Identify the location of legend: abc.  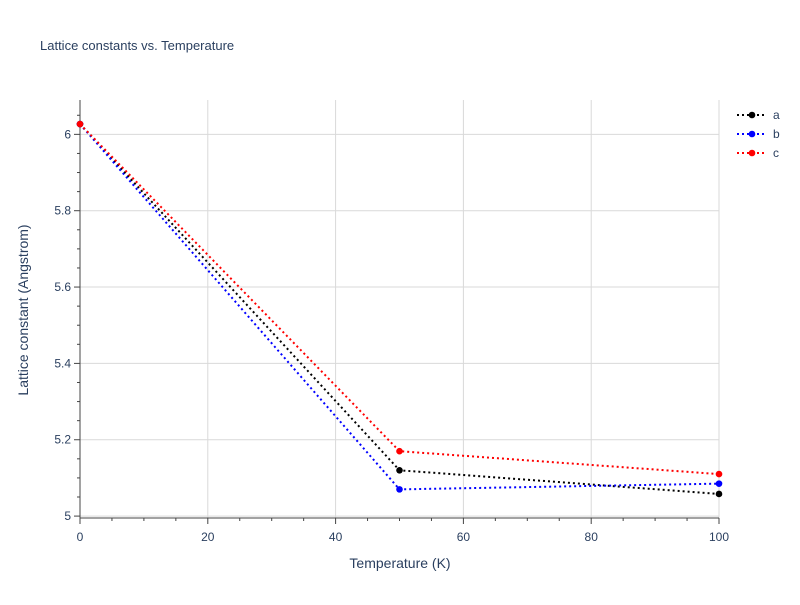
(758, 134).